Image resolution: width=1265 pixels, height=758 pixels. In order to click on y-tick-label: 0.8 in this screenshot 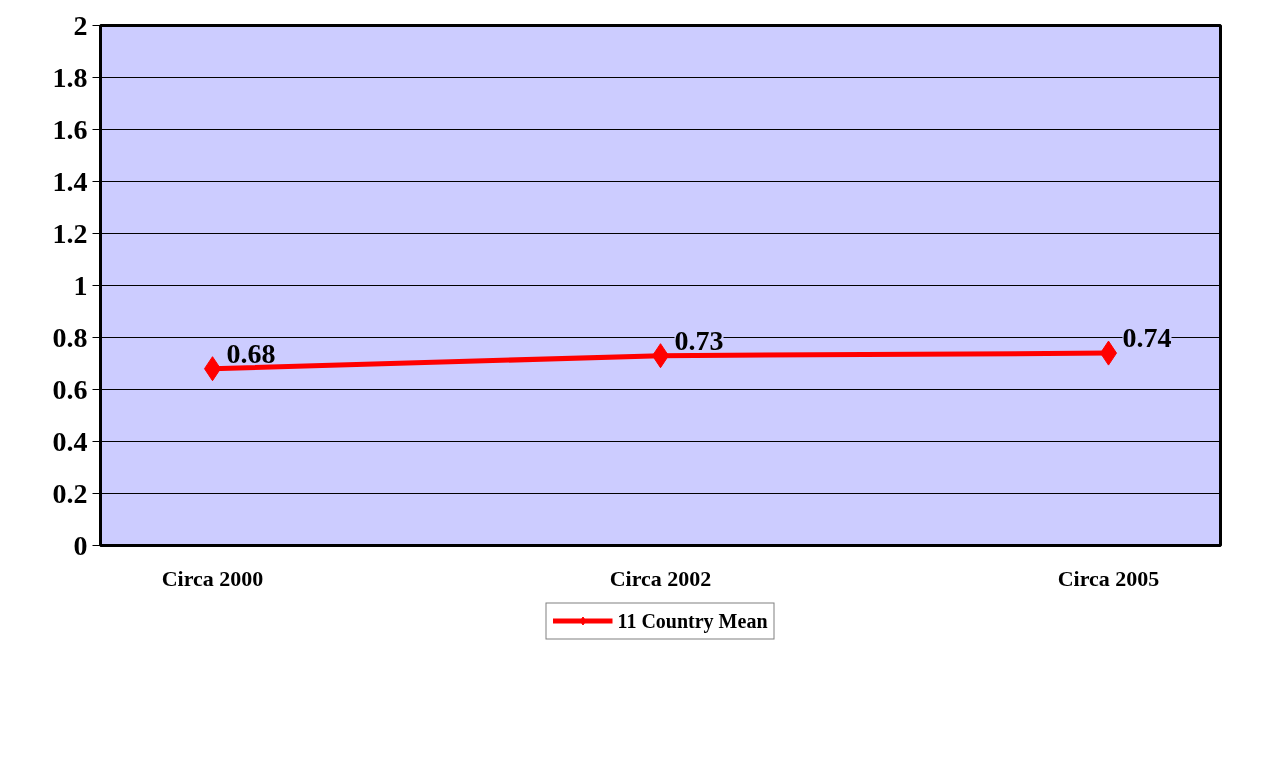, I will do `click(70, 337)`.